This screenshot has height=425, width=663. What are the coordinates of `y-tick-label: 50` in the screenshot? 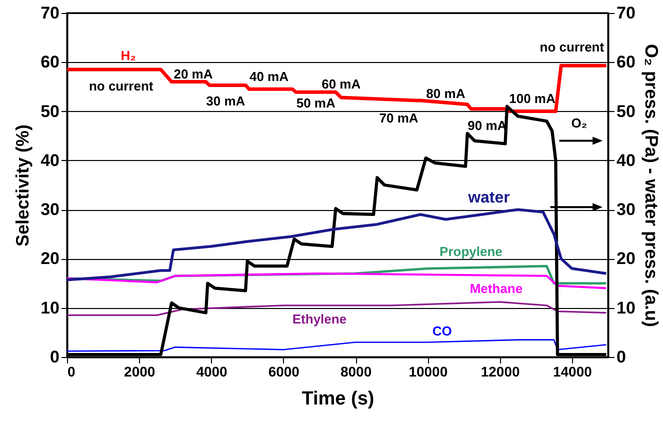 It's located at (50, 111).